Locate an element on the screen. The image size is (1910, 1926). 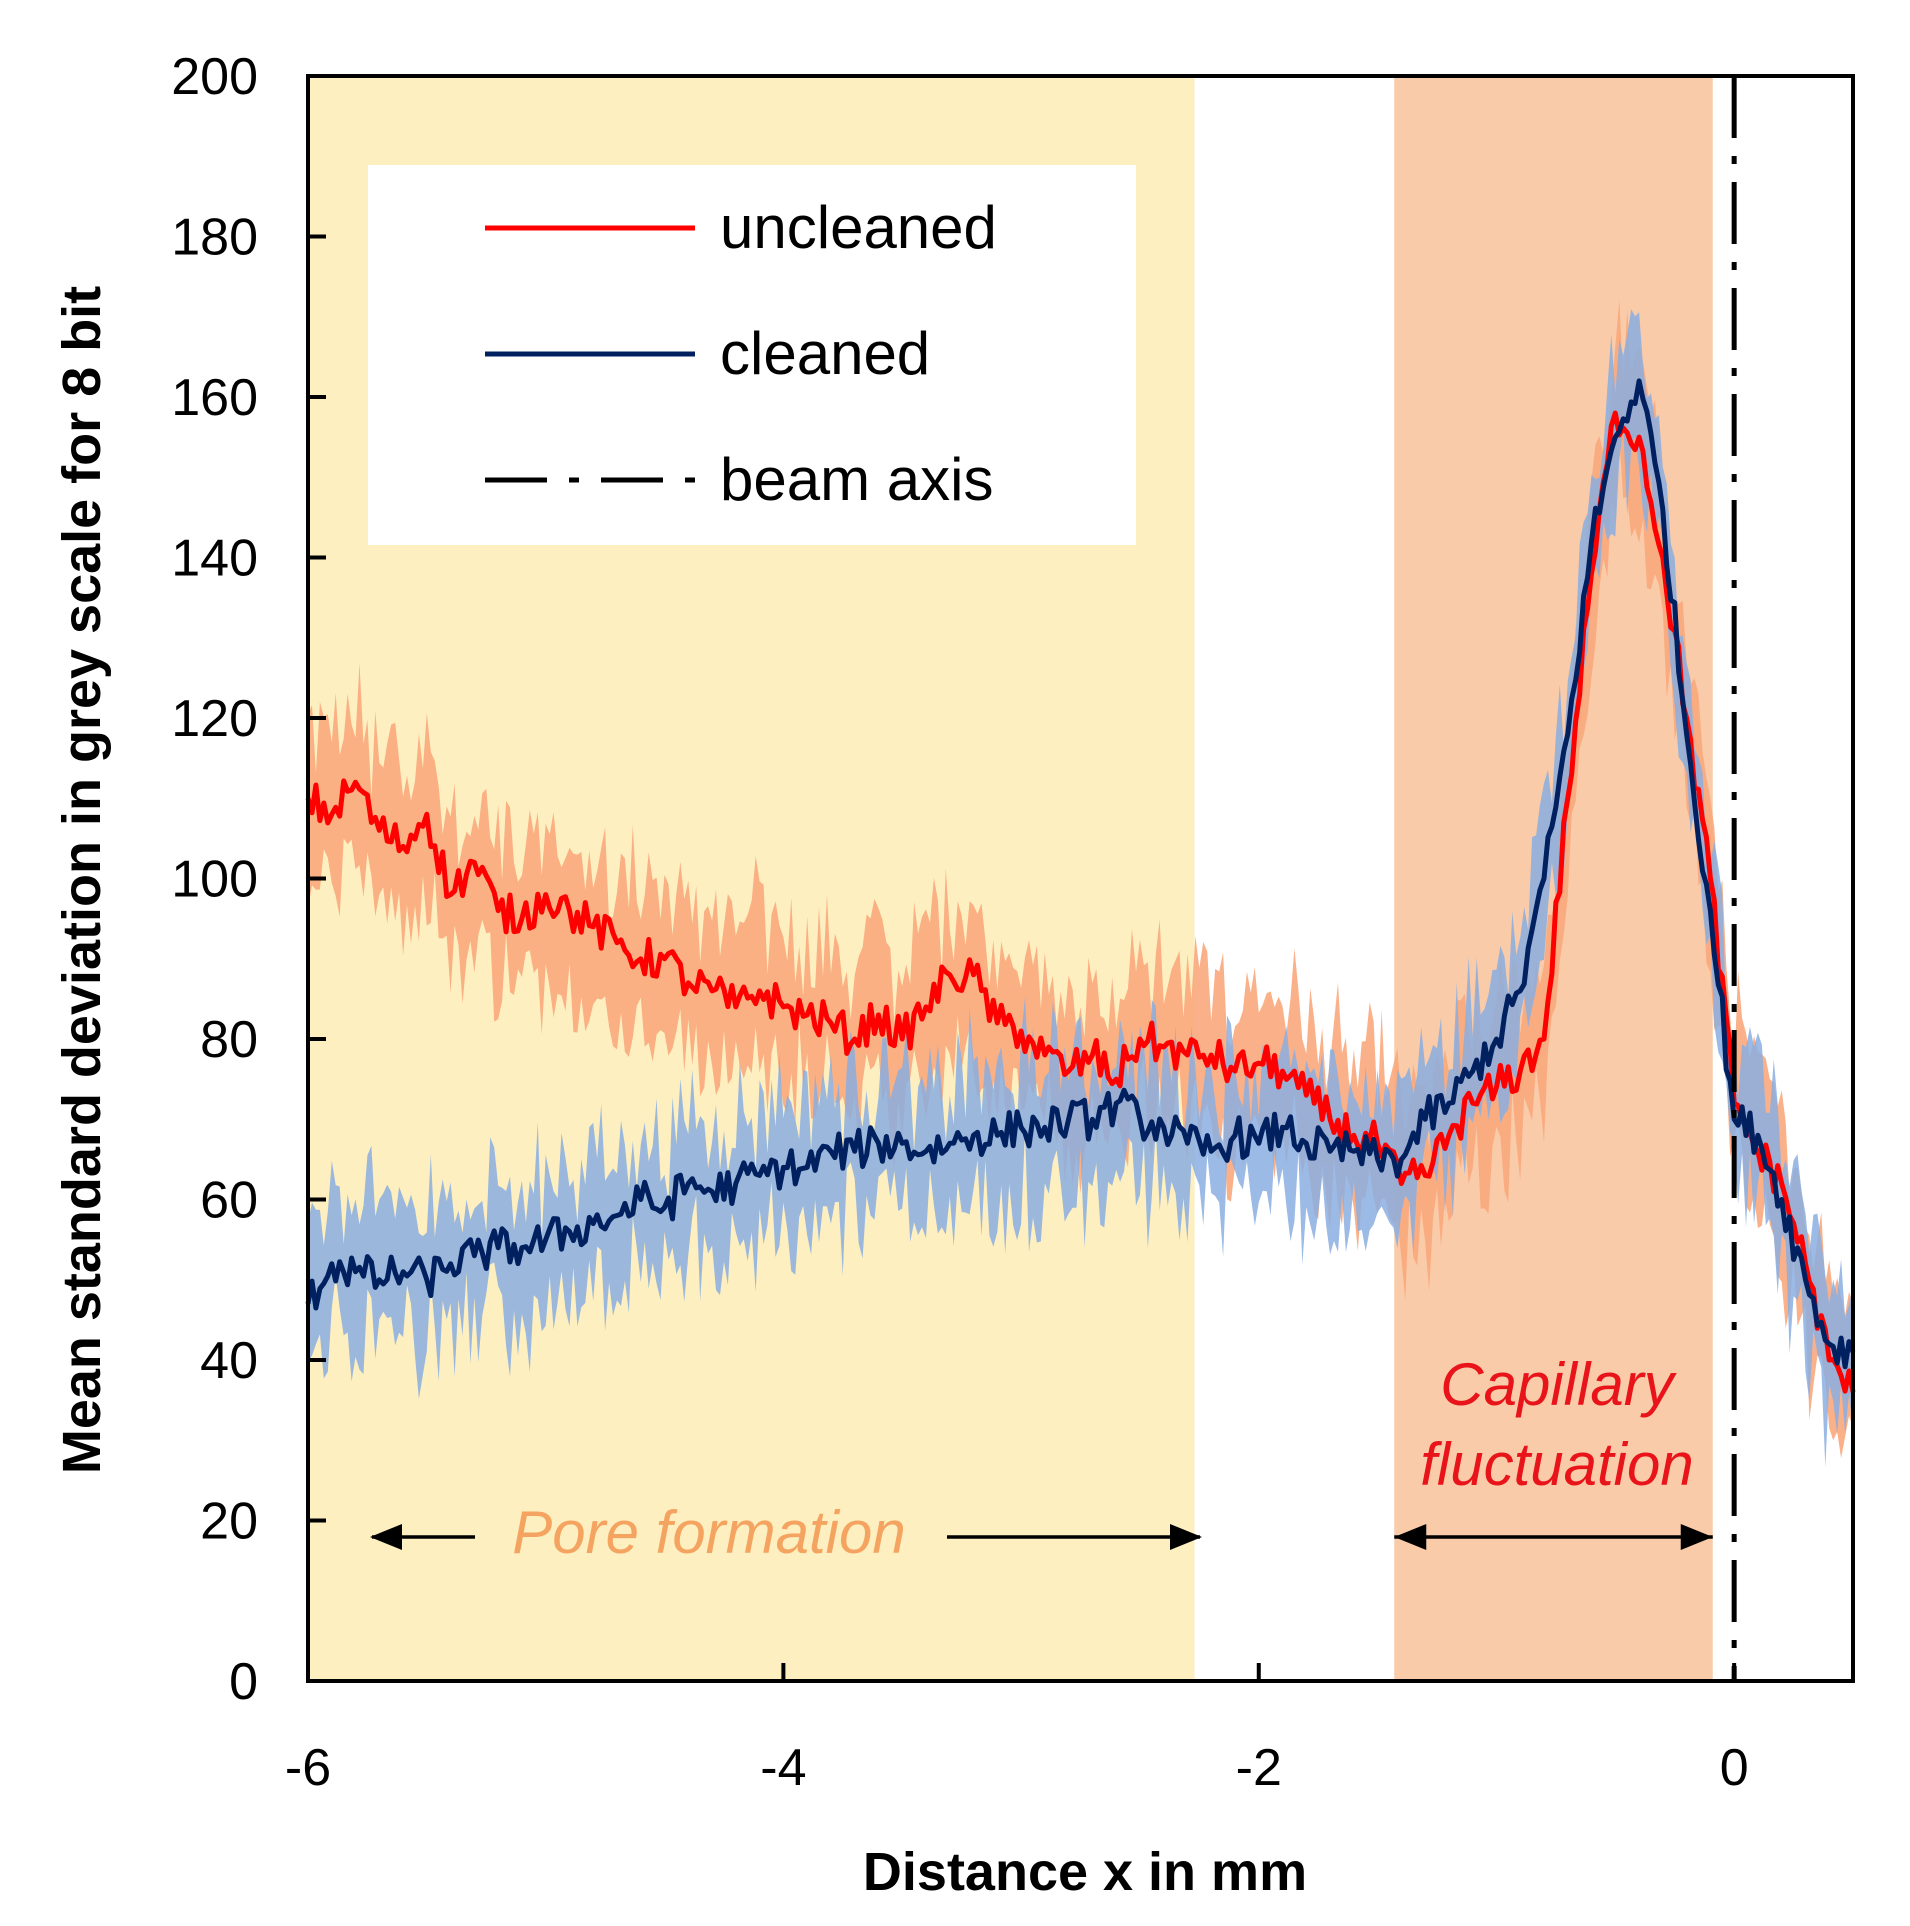
y-tick-label-100: 100 is located at coordinates (214, 880).